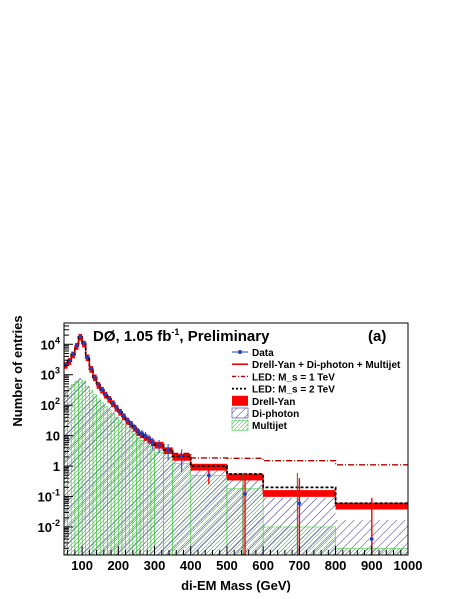 This screenshot has height=599, width=463. What do you see at coordinates (275, 414) in the screenshot?
I see `legend-label: Di-photon` at bounding box center [275, 414].